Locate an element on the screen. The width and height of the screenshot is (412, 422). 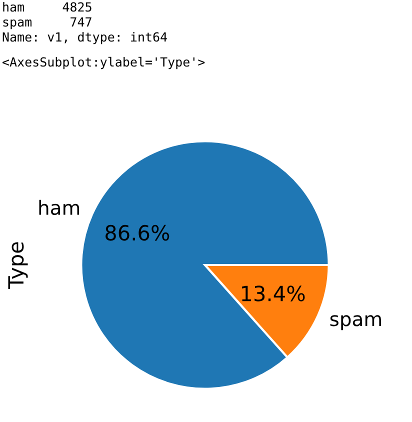
text: <AxesSubplot:ylabel='Type'> is located at coordinates (103, 63).